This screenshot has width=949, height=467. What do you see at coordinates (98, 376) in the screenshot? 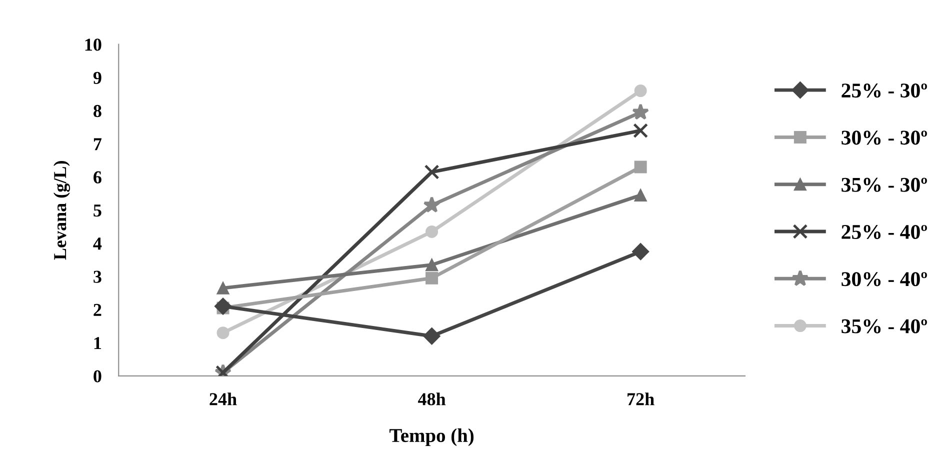
I see `y-tick-label: 0` at bounding box center [98, 376].